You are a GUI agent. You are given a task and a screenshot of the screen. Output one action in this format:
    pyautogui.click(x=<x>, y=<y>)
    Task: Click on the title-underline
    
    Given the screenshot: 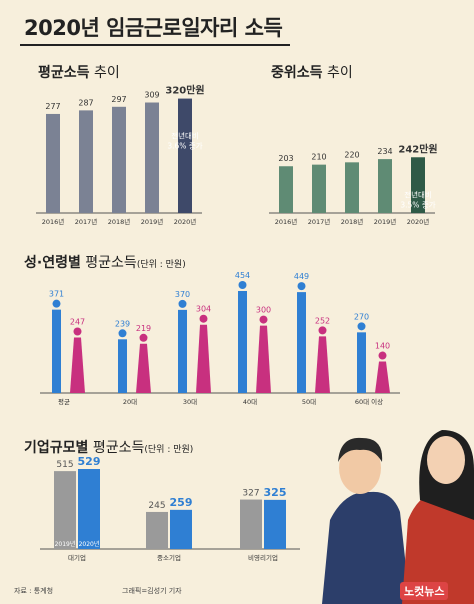 What is the action you would take?
    pyautogui.click(x=155, y=45)
    